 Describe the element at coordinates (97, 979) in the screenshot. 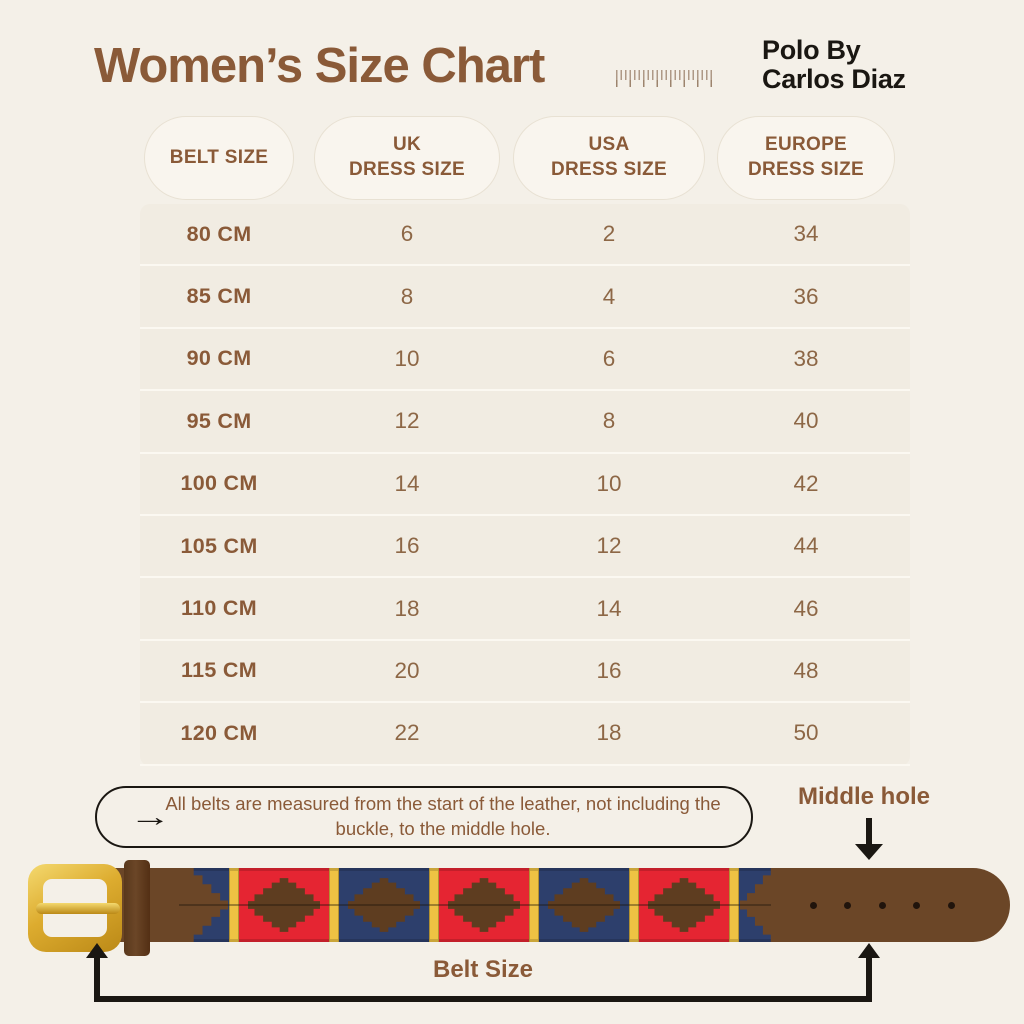

I see `bracket-riser-left` at that location.